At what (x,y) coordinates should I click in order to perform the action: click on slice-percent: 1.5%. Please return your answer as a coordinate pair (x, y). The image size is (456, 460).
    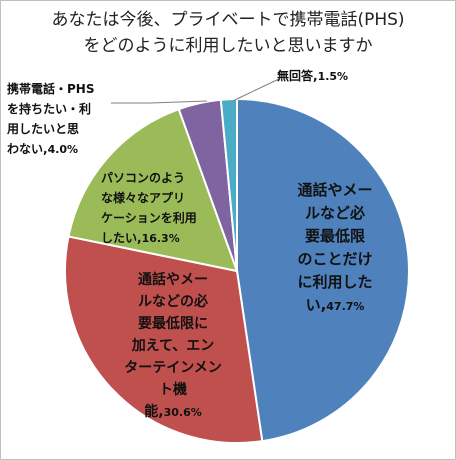
    Looking at the image, I should click on (333, 76).